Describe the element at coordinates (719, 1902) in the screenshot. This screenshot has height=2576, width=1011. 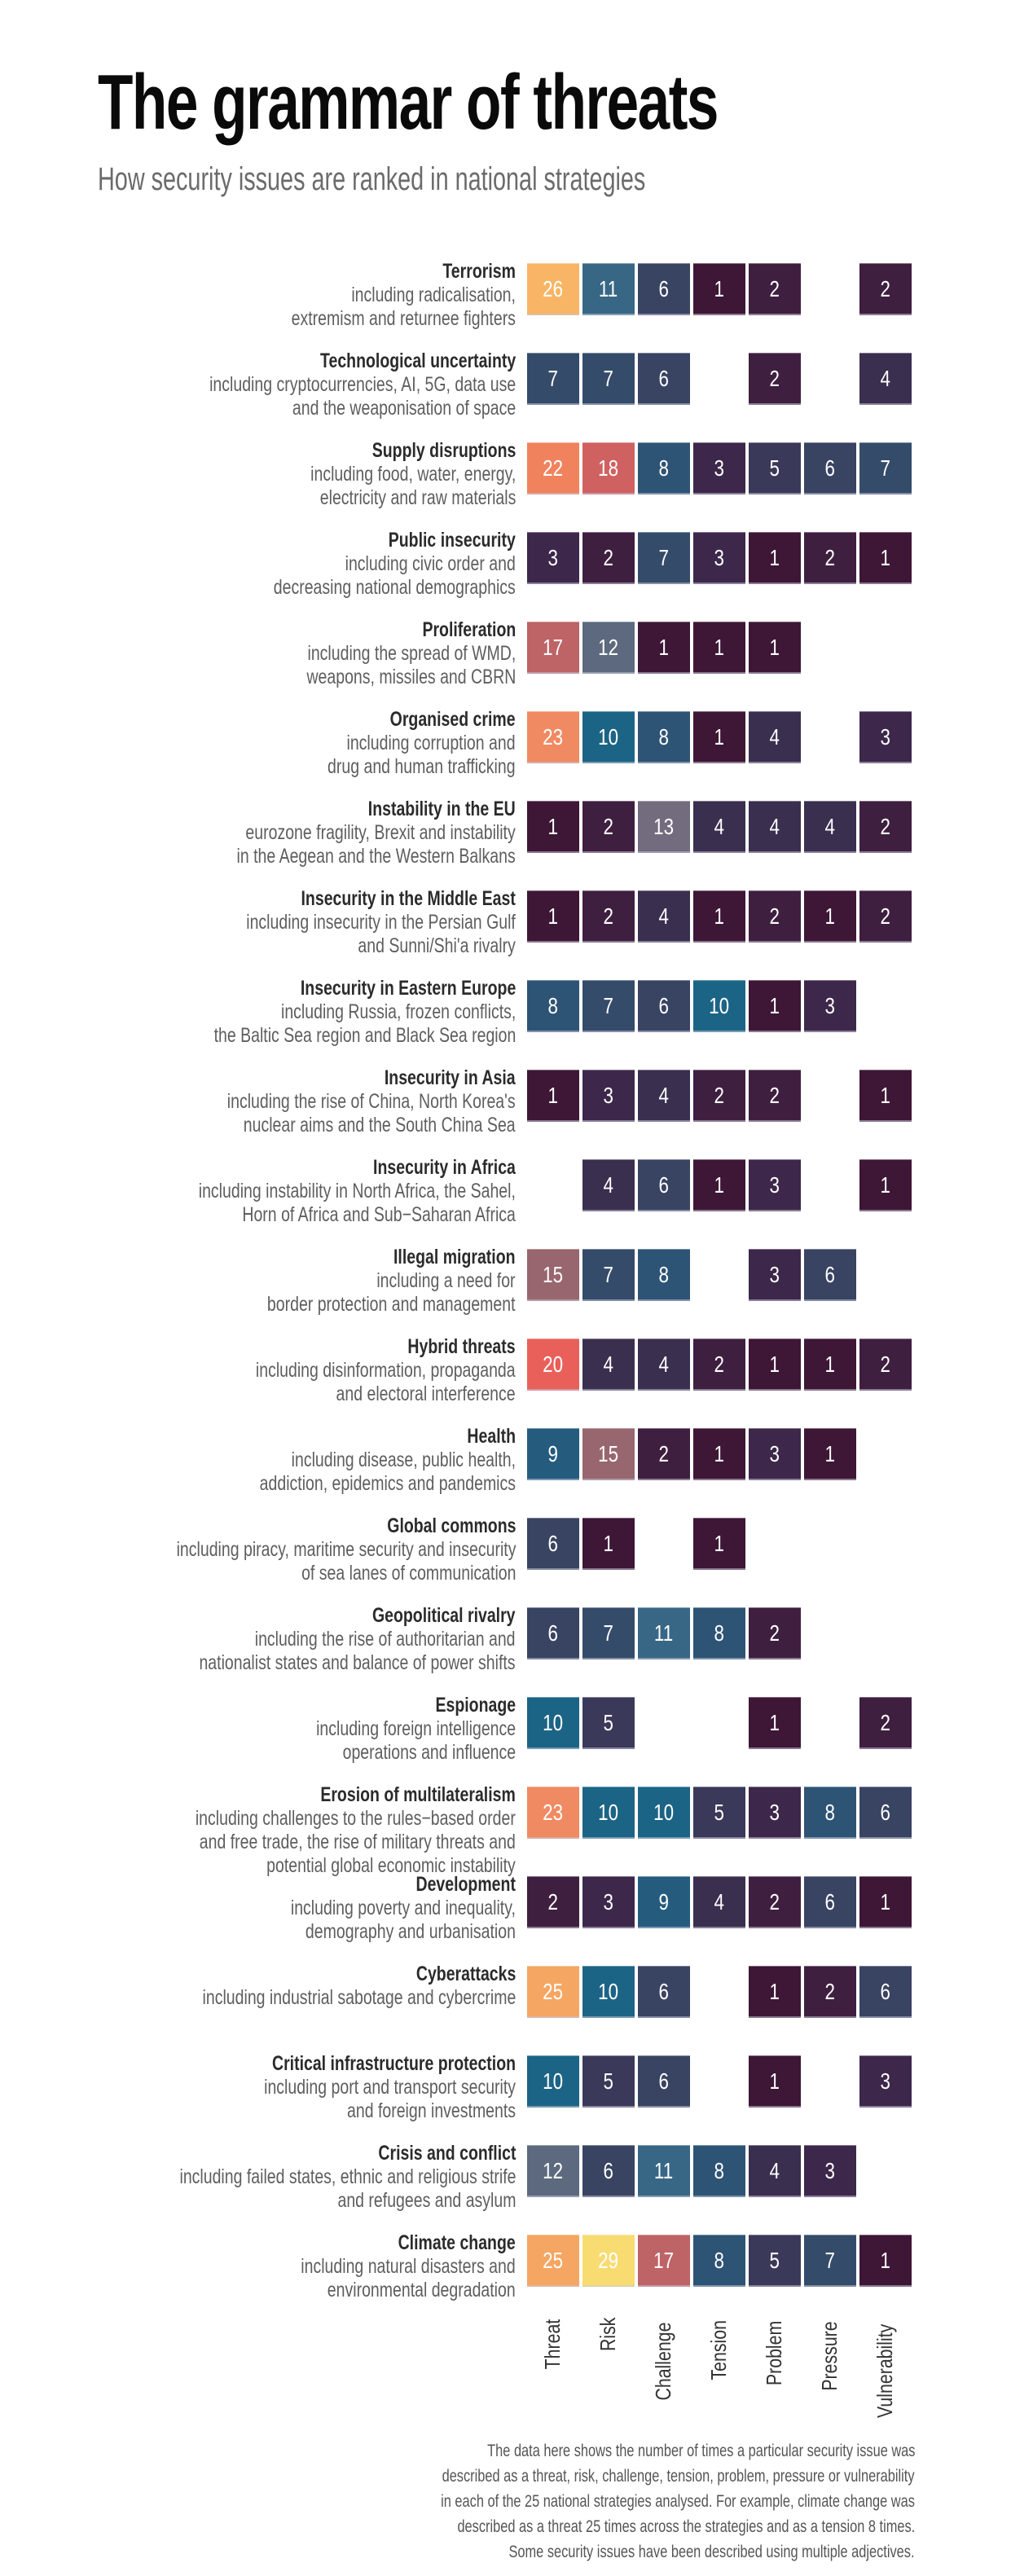
I see `heatmap-cell-tension: 4` at that location.